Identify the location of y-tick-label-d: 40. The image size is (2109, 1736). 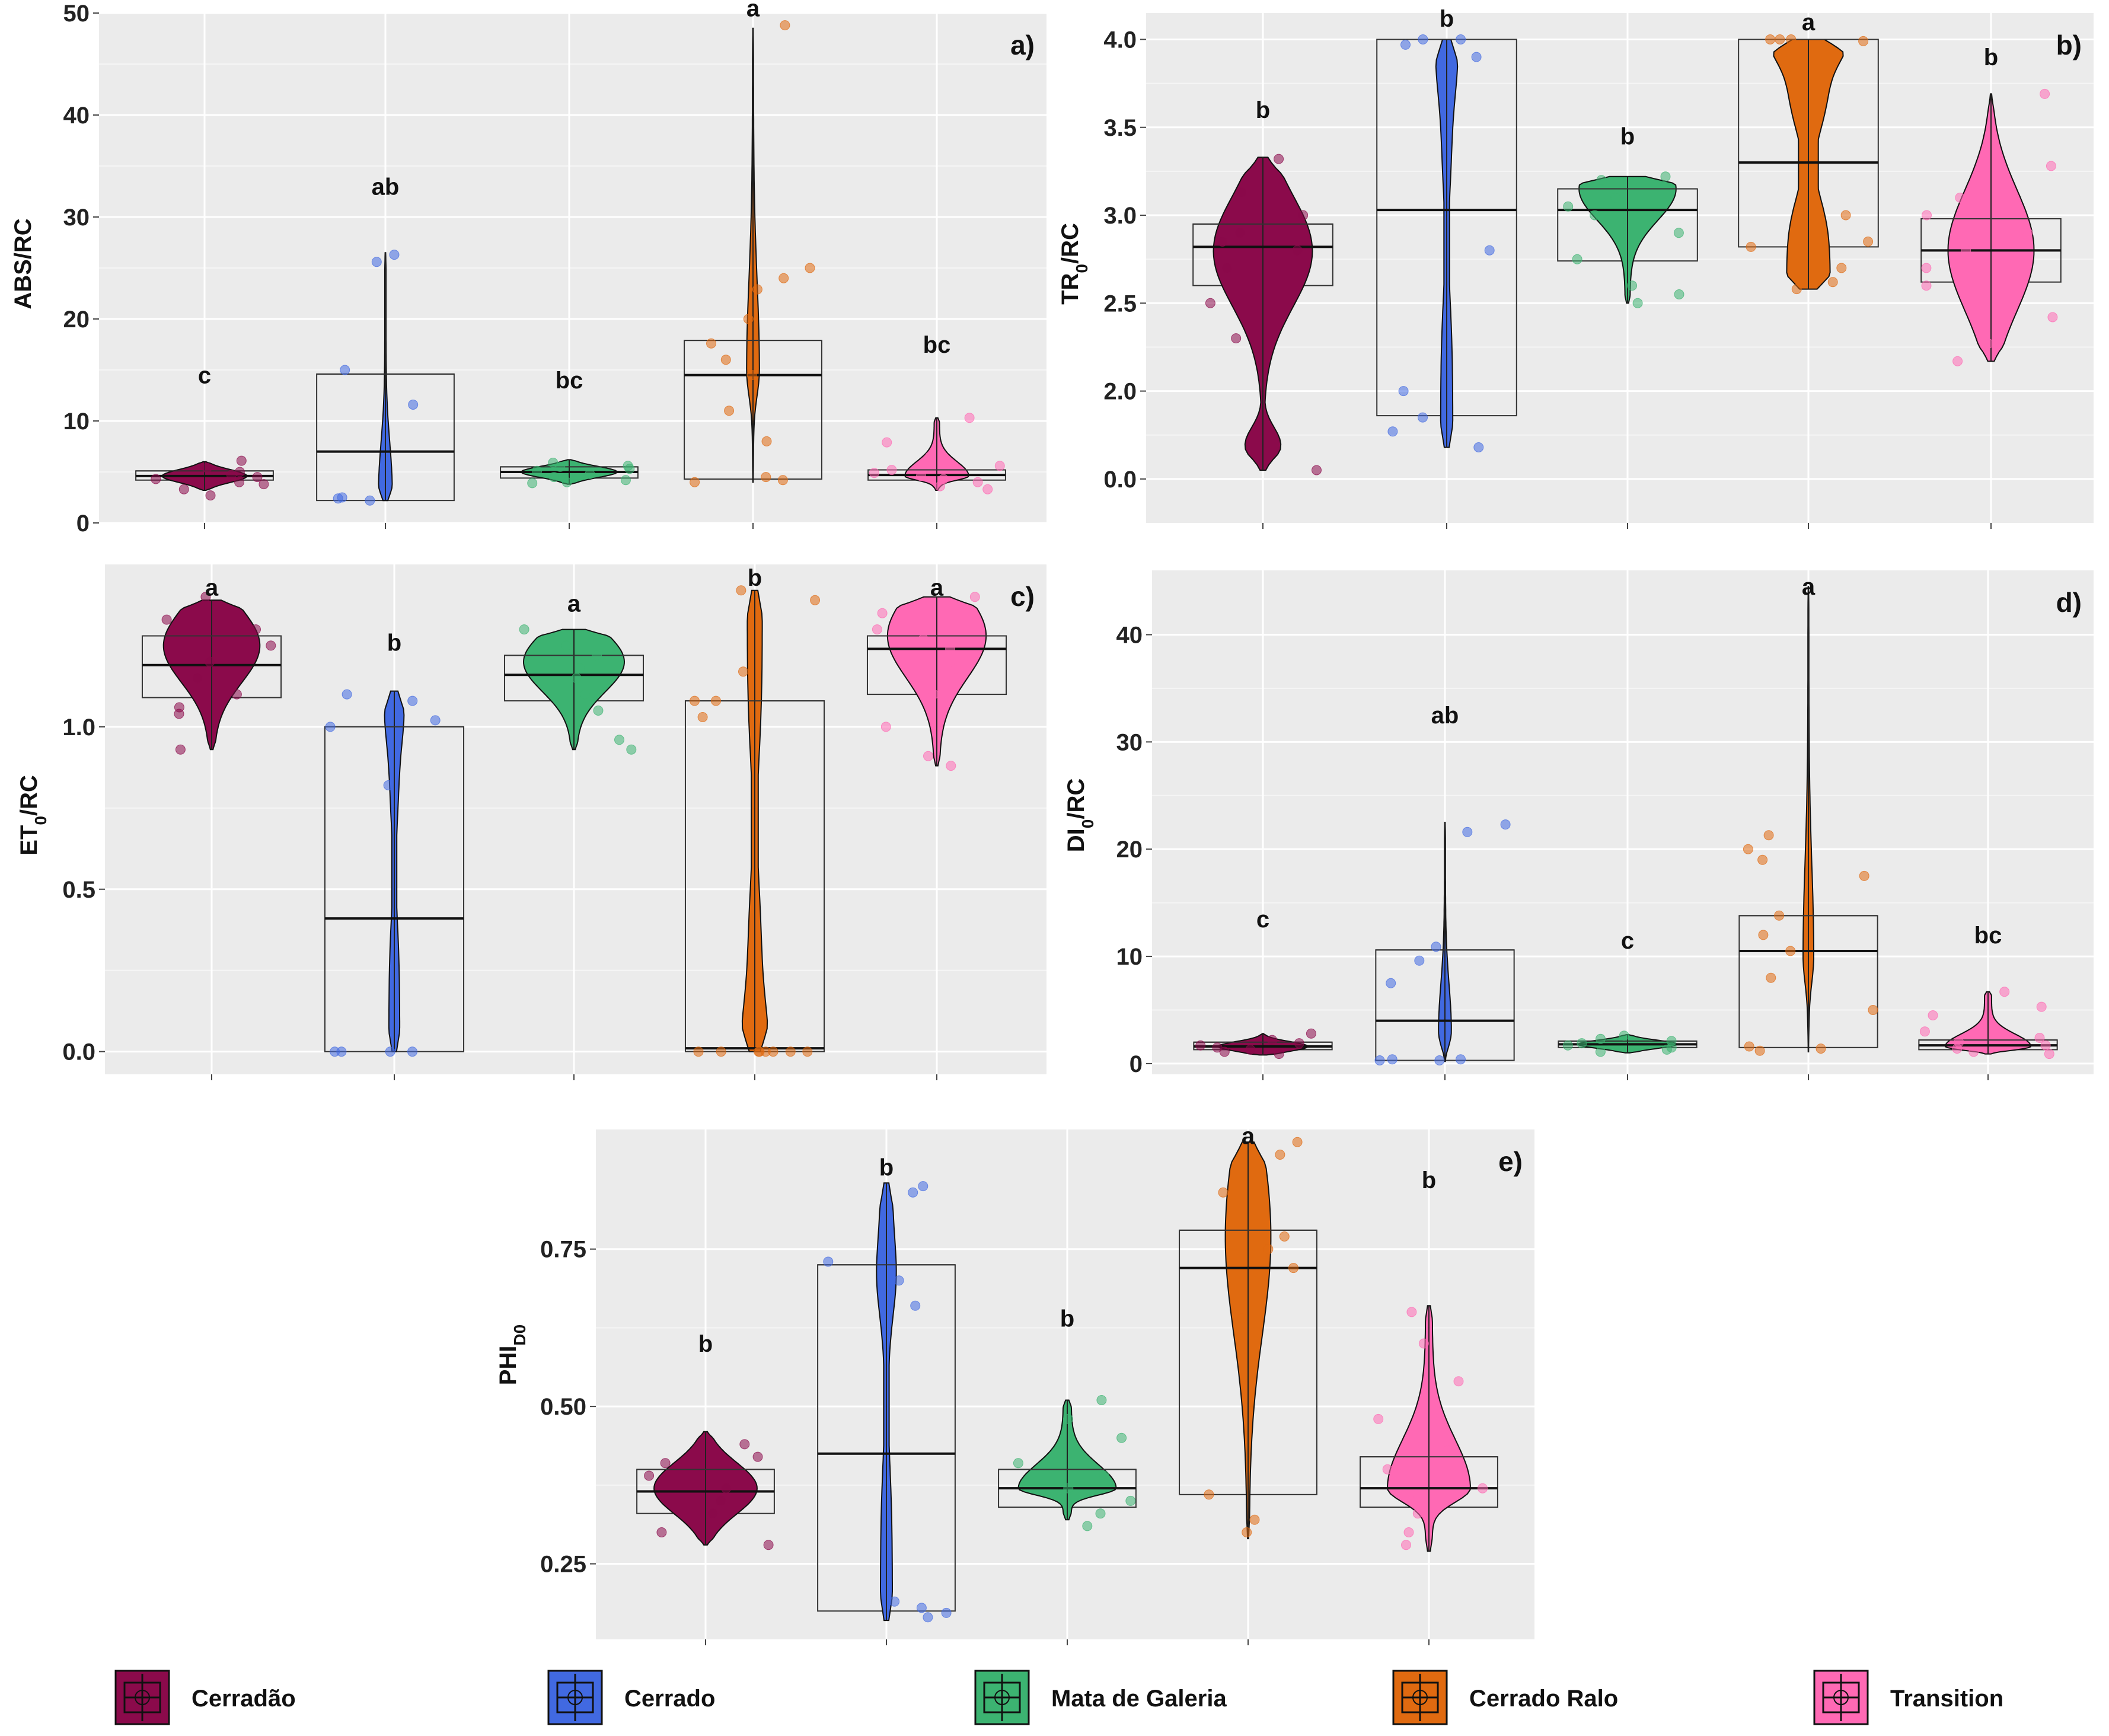
(1129, 636).